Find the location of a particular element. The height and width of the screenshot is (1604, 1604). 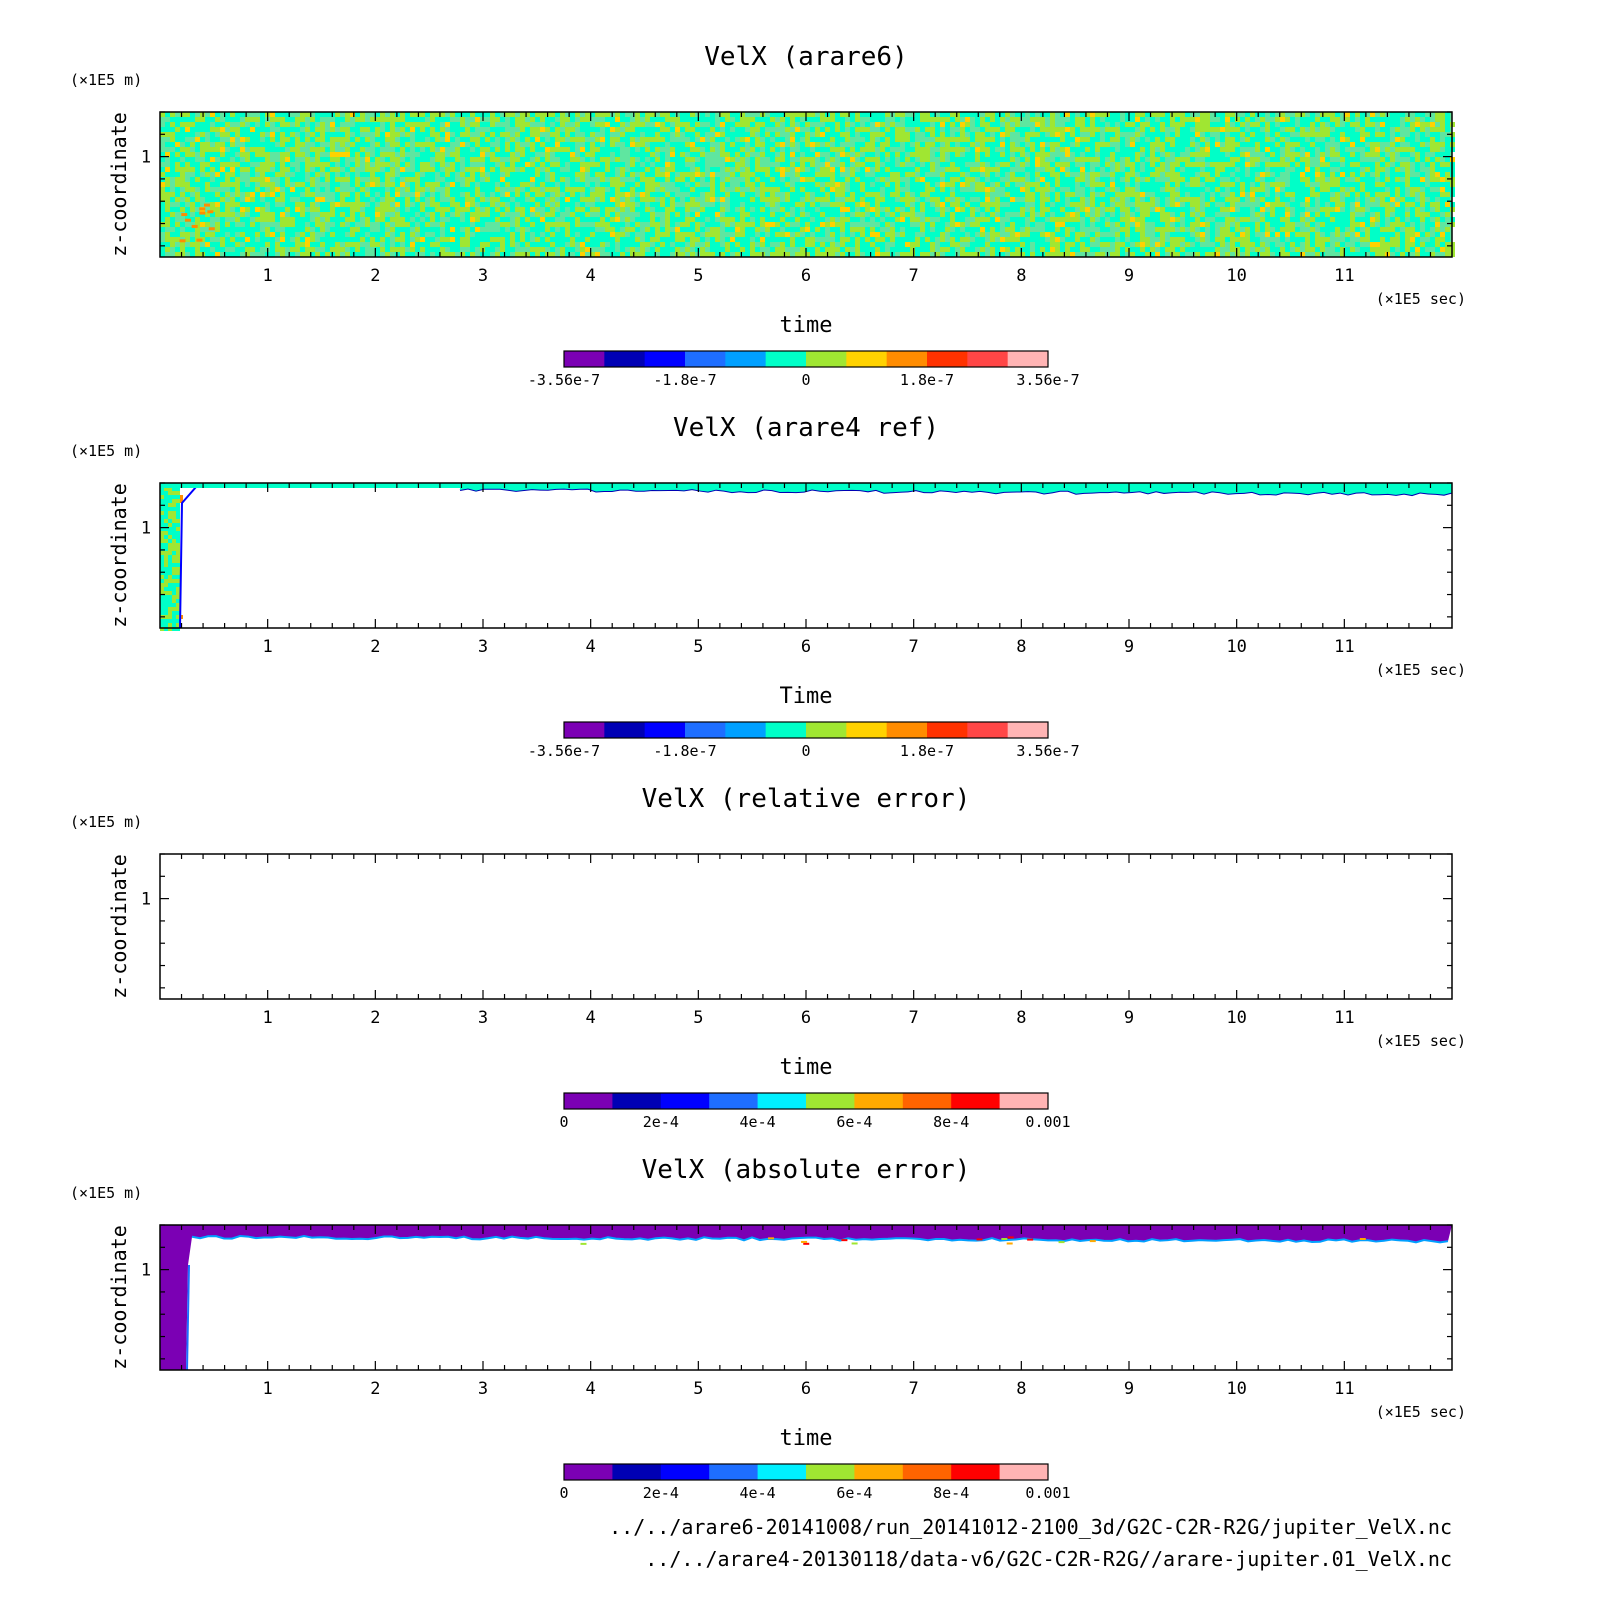

colorbar-label: 6e-4 is located at coordinates (854, 1122).